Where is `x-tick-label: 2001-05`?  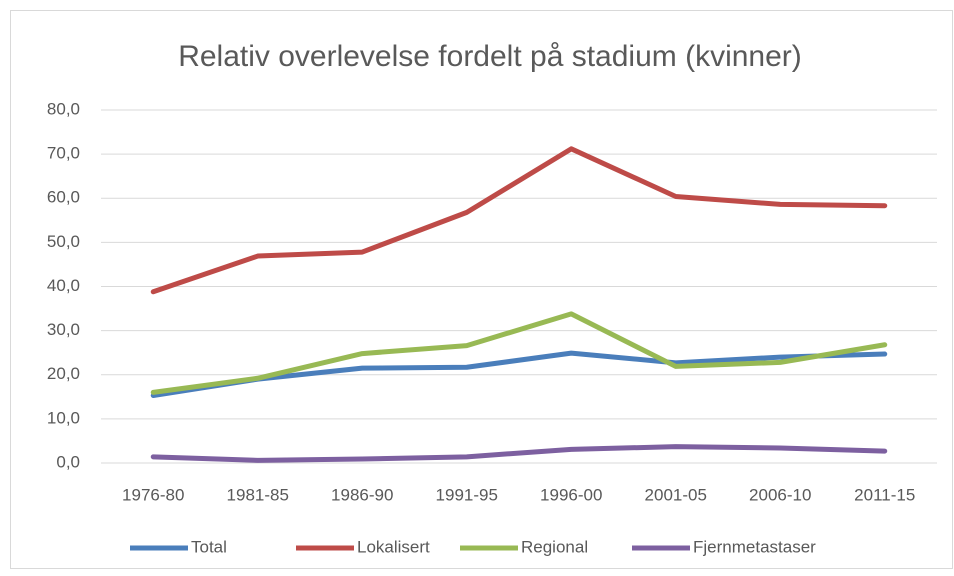 x-tick-label: 2001-05 is located at coordinates (676, 494).